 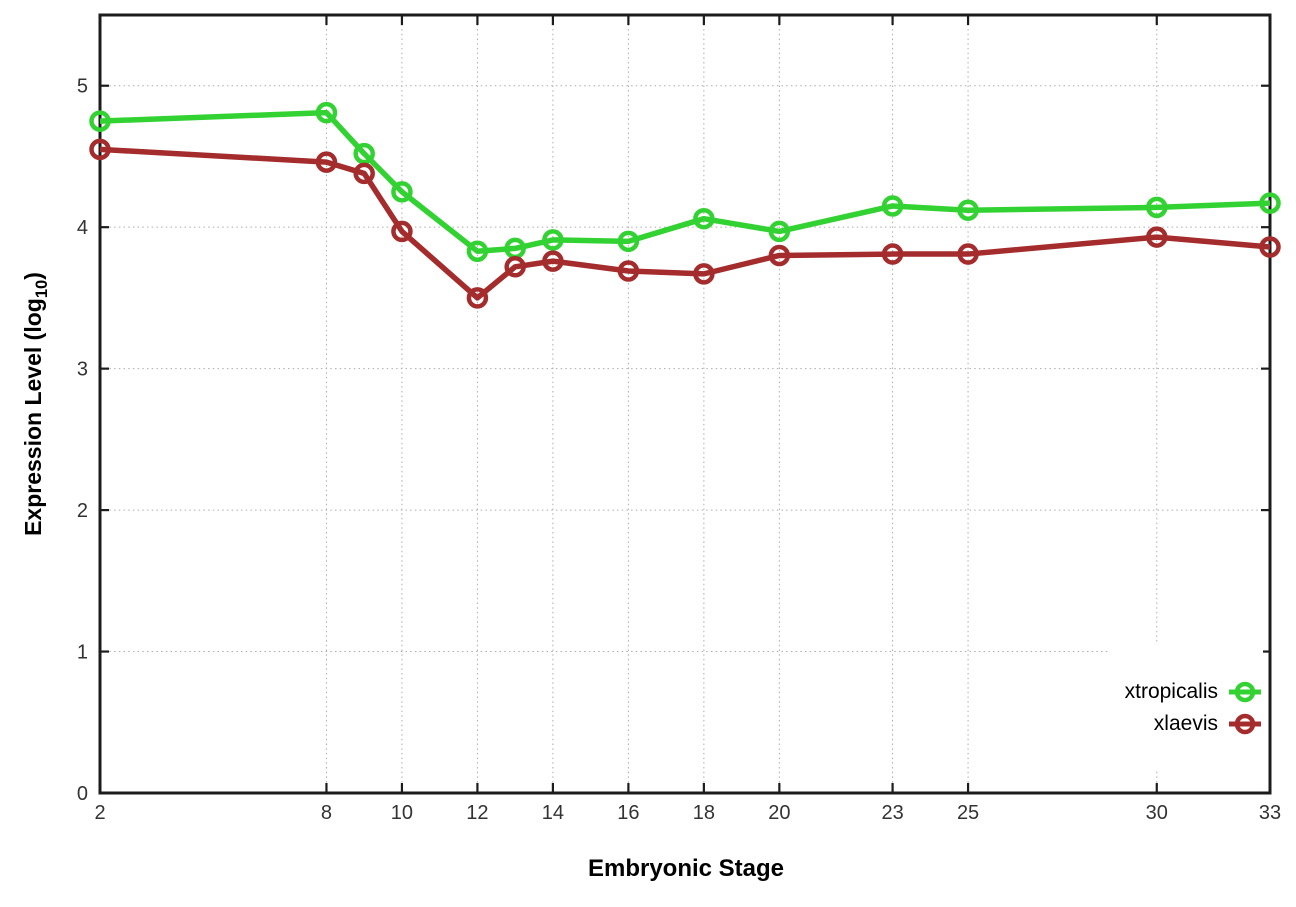 I want to click on legend-label-xlaevis: xlaevis, so click(x=1185, y=723).